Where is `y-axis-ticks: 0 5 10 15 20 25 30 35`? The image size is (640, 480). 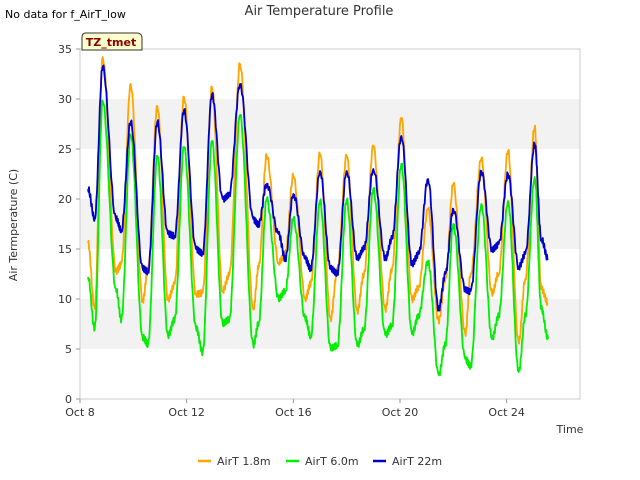
y-axis-ticks: 0 5 10 15 20 25 30 35 is located at coordinates (69, 224).